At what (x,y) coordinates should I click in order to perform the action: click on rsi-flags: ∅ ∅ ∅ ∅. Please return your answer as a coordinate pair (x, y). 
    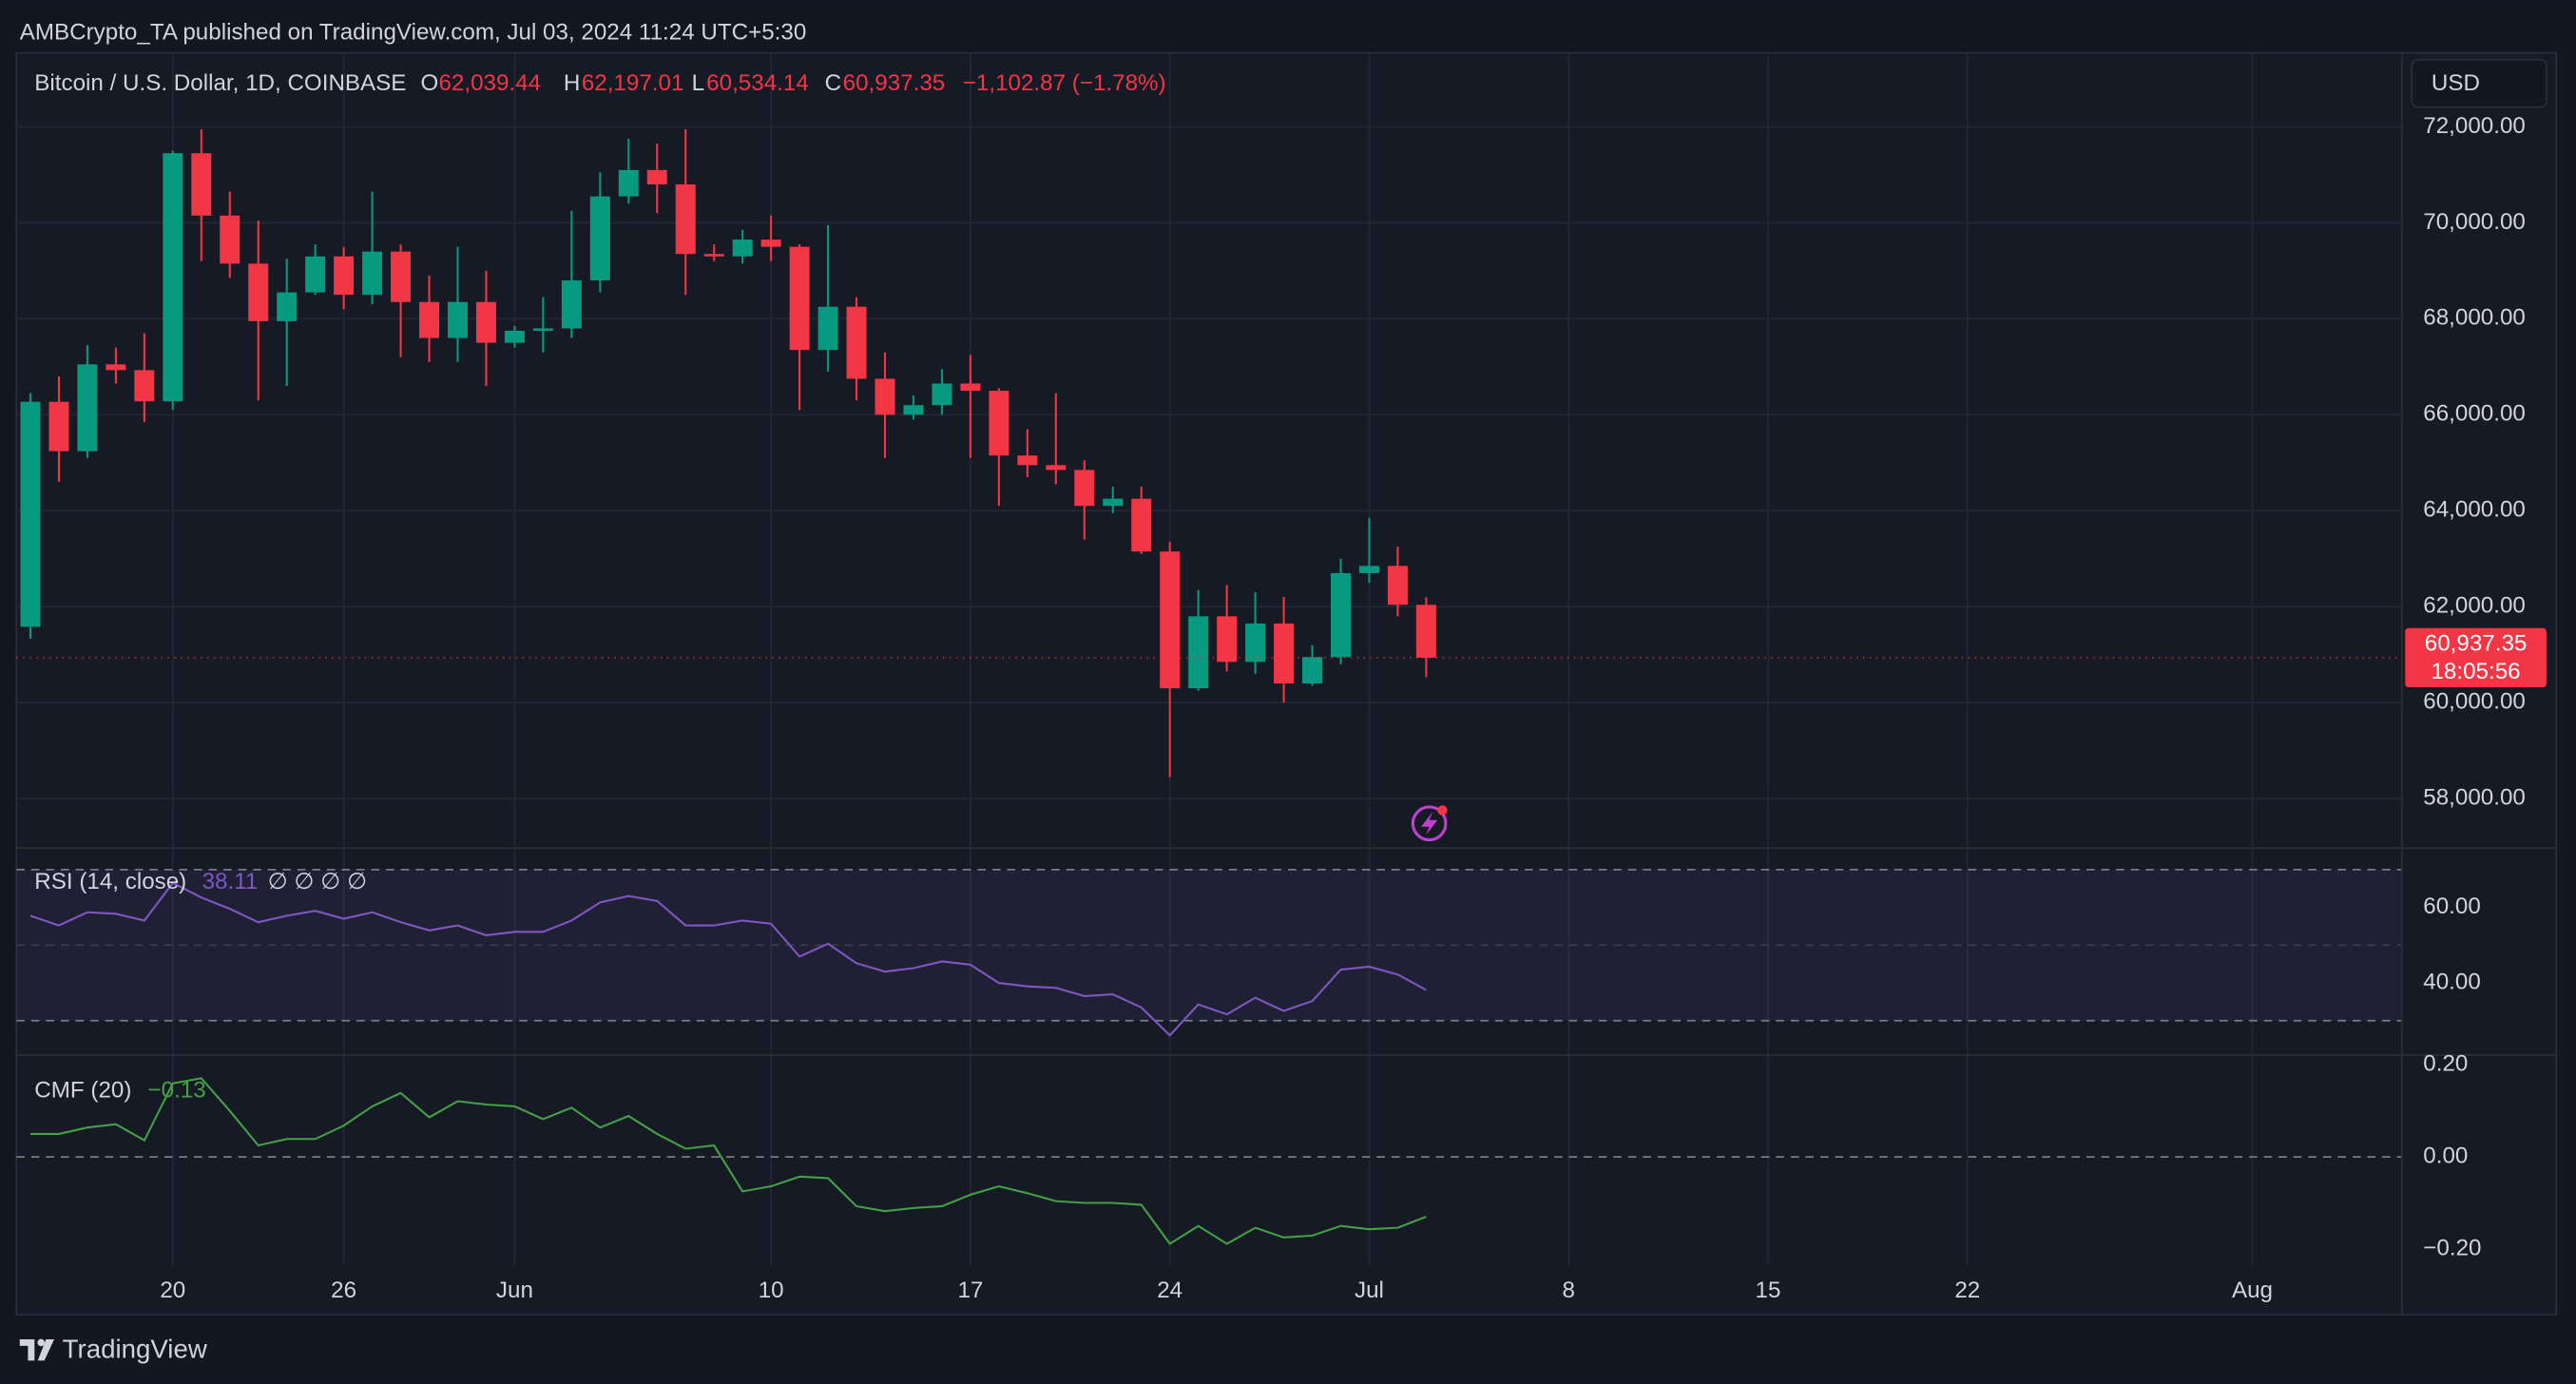
    Looking at the image, I should click on (317, 881).